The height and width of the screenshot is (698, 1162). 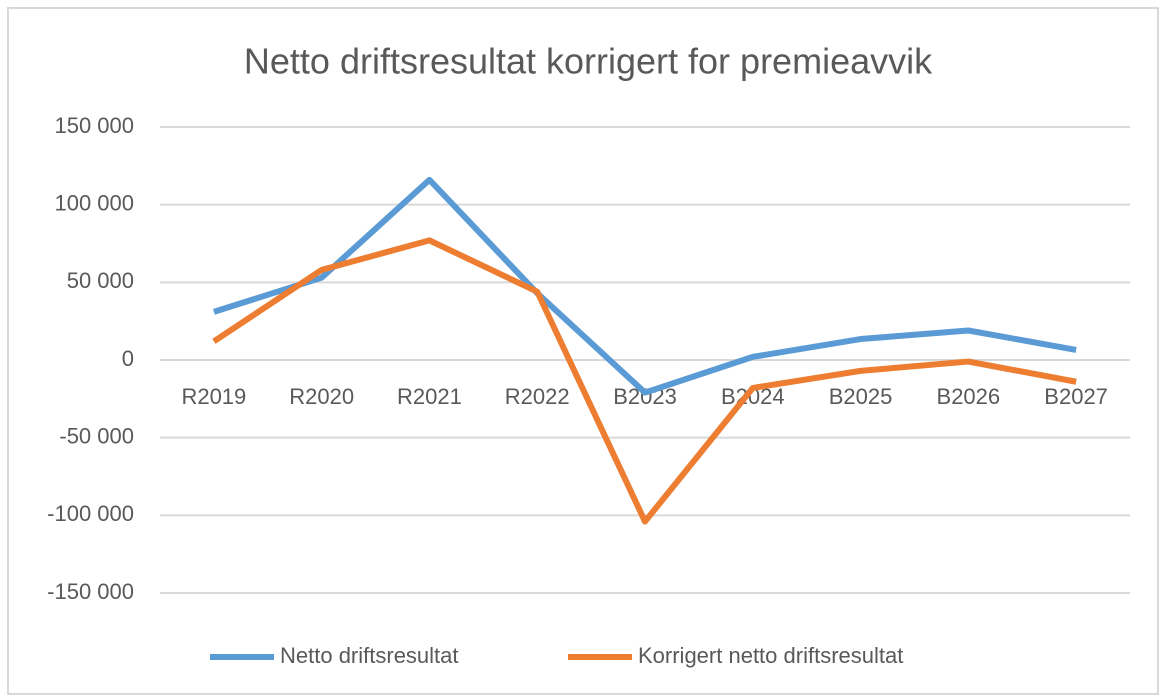 I want to click on x-tick-label: R2019, so click(x=213, y=396).